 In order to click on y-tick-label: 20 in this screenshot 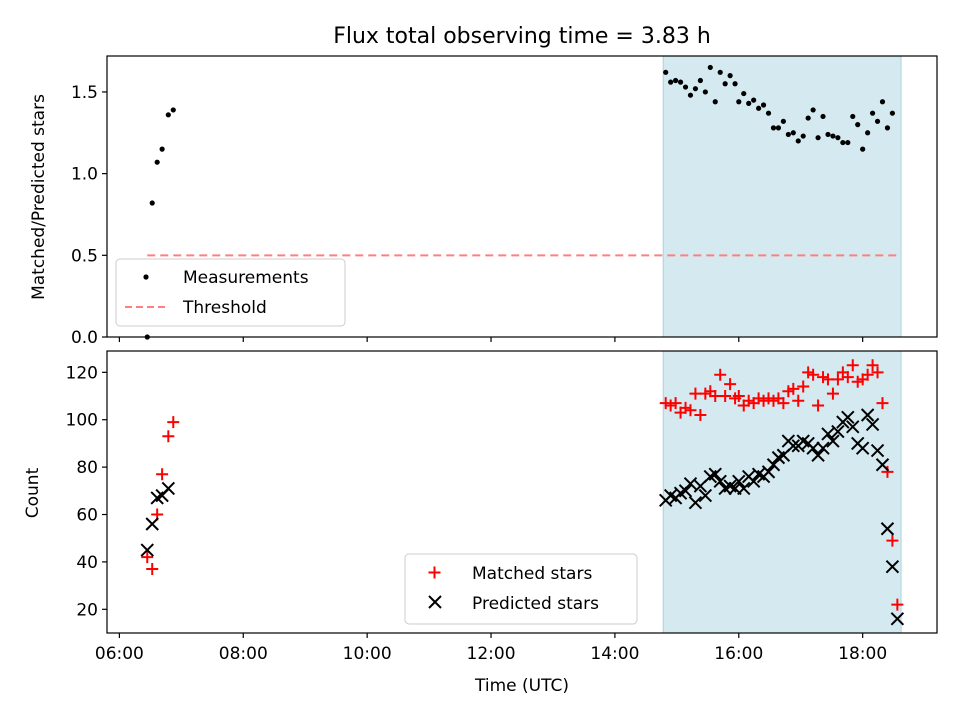, I will do `click(87, 610)`.